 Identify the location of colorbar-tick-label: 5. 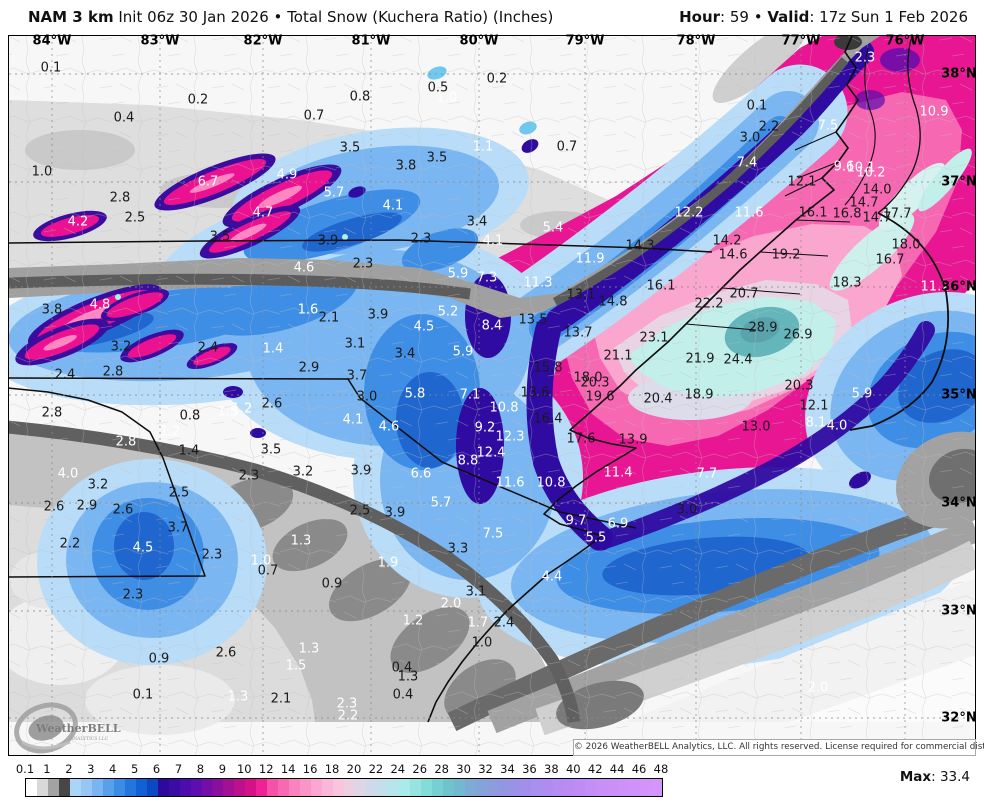
(134, 769).